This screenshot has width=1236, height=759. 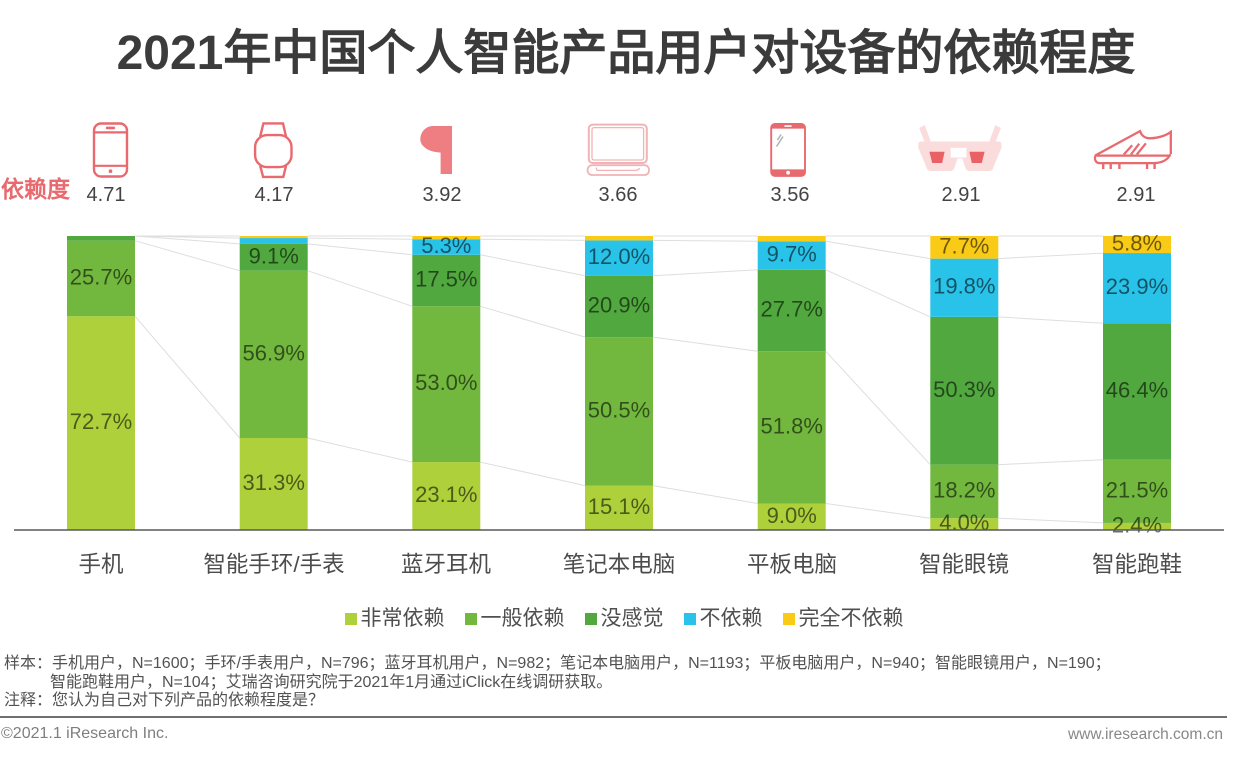 What do you see at coordinates (792, 425) in the screenshot?
I see `svg-text: 51.8%` at bounding box center [792, 425].